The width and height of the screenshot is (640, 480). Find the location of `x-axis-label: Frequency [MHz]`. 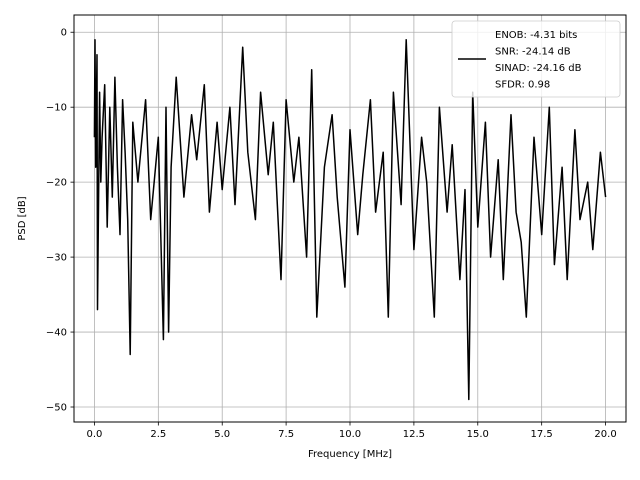

x-axis-label: Frequency [MHz] is located at coordinates (350, 454).